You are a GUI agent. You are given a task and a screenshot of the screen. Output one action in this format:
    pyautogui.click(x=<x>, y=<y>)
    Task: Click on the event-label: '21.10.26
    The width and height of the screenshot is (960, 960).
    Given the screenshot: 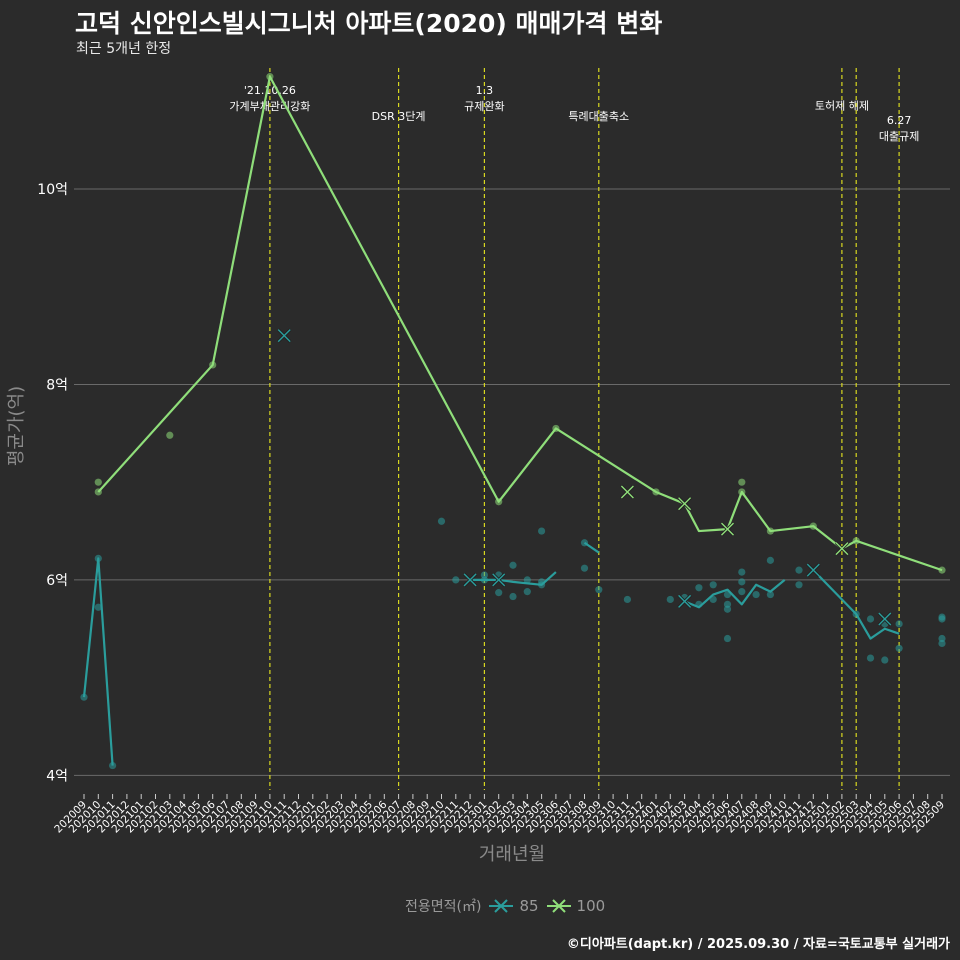 What is the action you would take?
    pyautogui.click(x=270, y=90)
    